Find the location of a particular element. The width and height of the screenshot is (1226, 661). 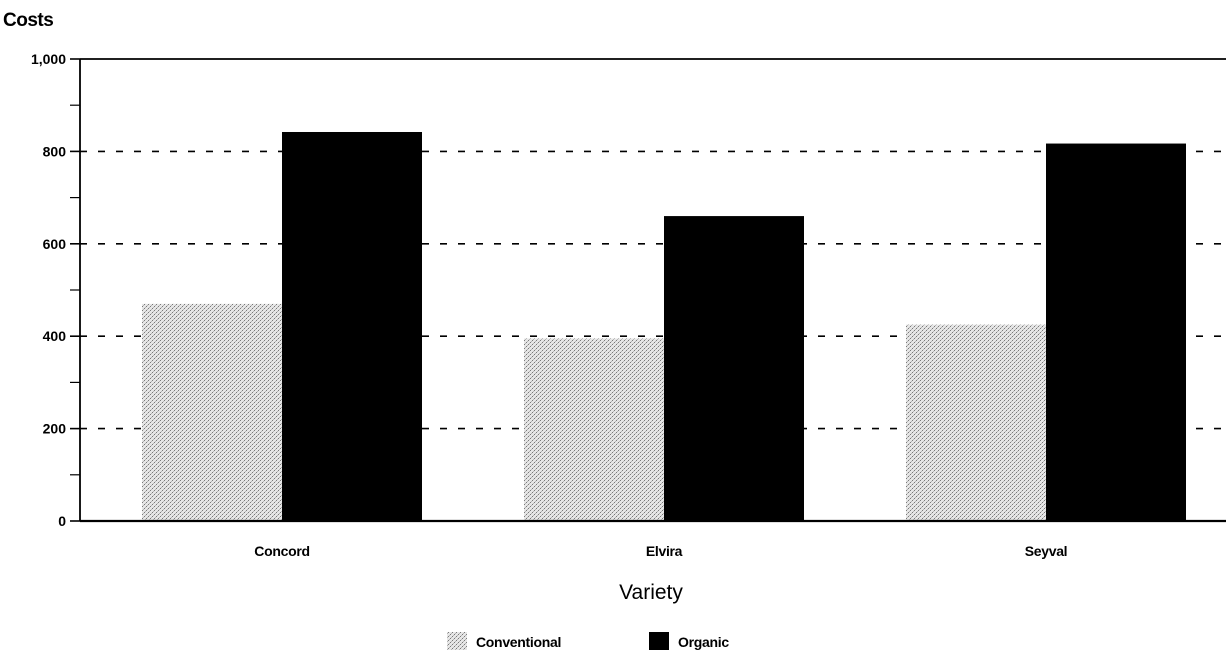

bar-conventional-concord is located at coordinates (212, 412).